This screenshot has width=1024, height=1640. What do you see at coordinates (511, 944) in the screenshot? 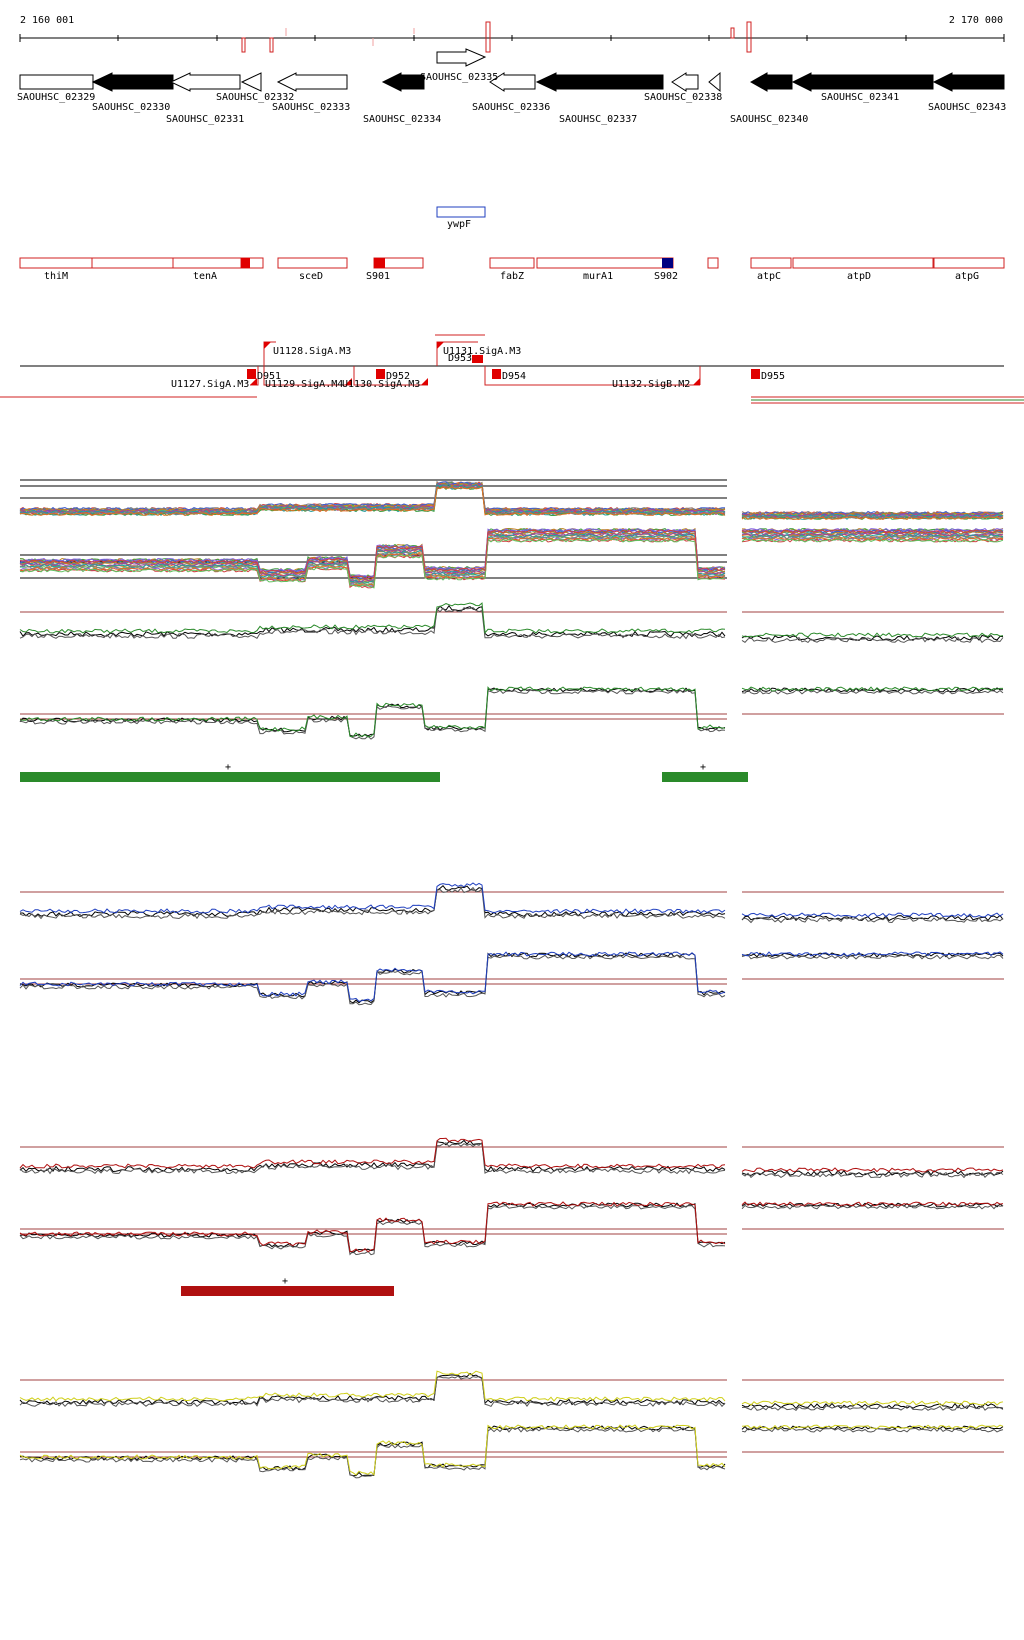
I see `expression-profile-blue` at bounding box center [511, 944].